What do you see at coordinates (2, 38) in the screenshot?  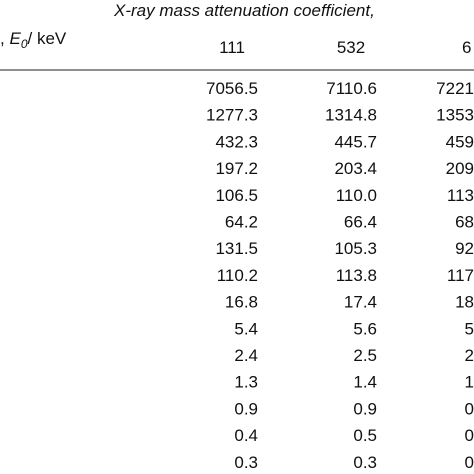 I see `row-label-prefix: ,` at bounding box center [2, 38].